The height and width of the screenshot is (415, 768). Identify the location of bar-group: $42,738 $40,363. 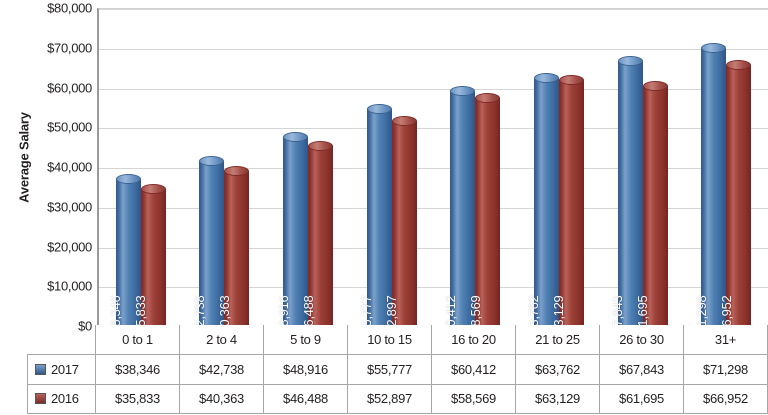
(225, 174).